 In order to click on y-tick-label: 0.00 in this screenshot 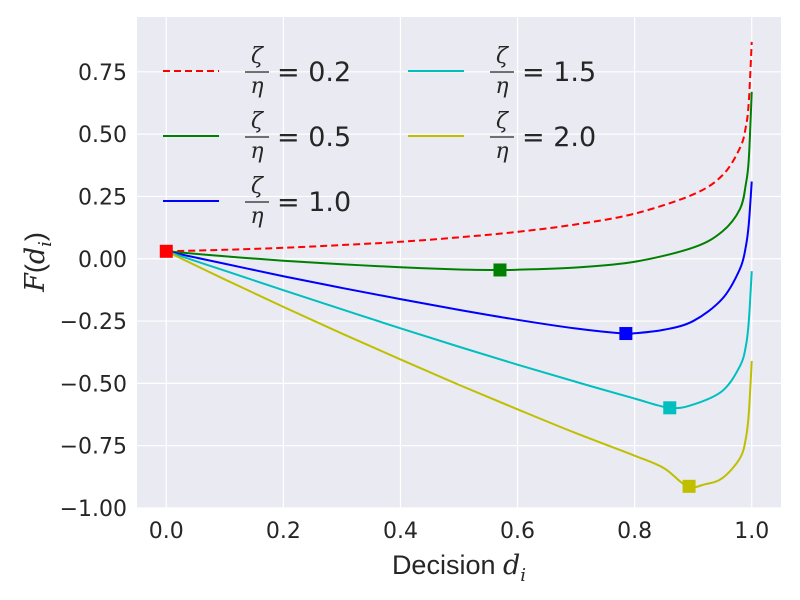, I will do `click(102, 260)`.